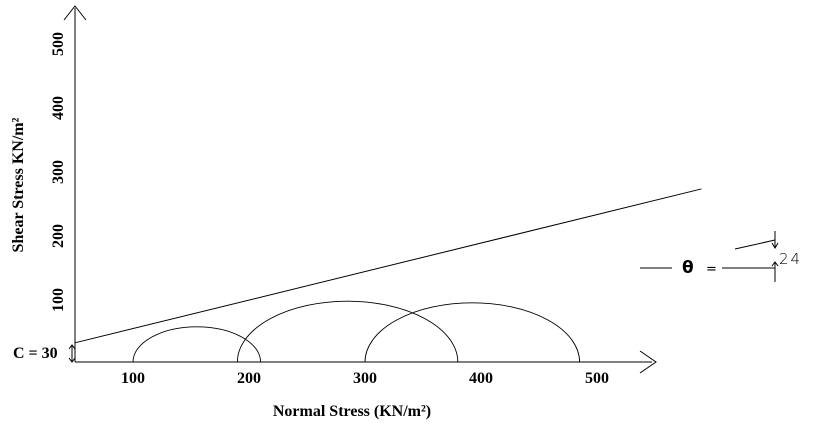  Describe the element at coordinates (648, 362) in the screenshot. I see `x-axis-arrow` at that location.